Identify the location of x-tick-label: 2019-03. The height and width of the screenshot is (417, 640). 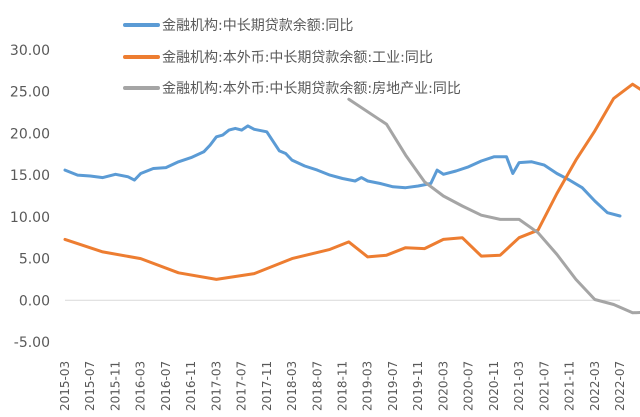
(368, 386).